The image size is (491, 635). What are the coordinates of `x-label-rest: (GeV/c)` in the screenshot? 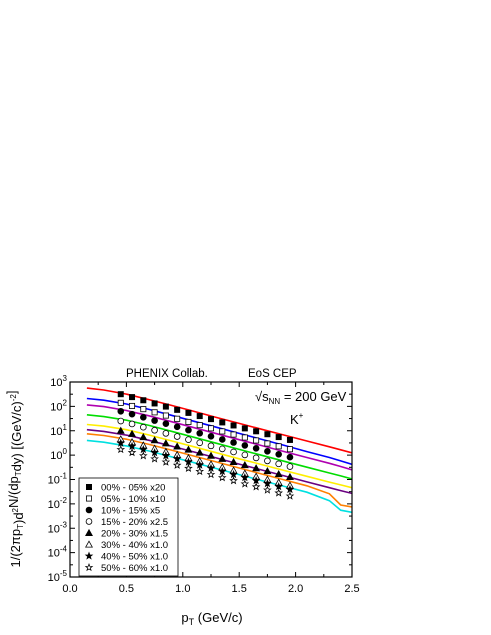 It's located at (218, 617).